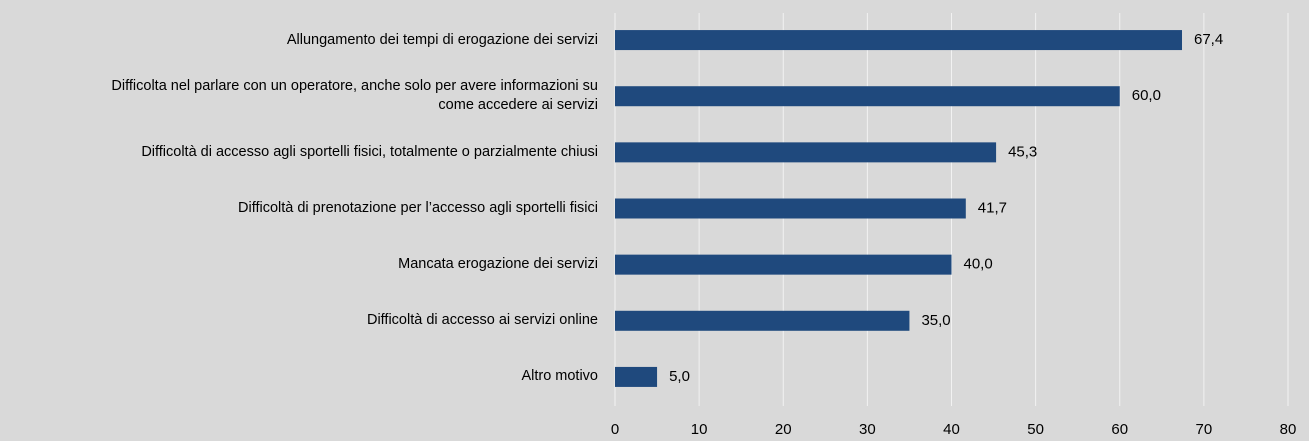 This screenshot has width=1309, height=441. I want to click on value-label: 67,4, so click(1208, 39).